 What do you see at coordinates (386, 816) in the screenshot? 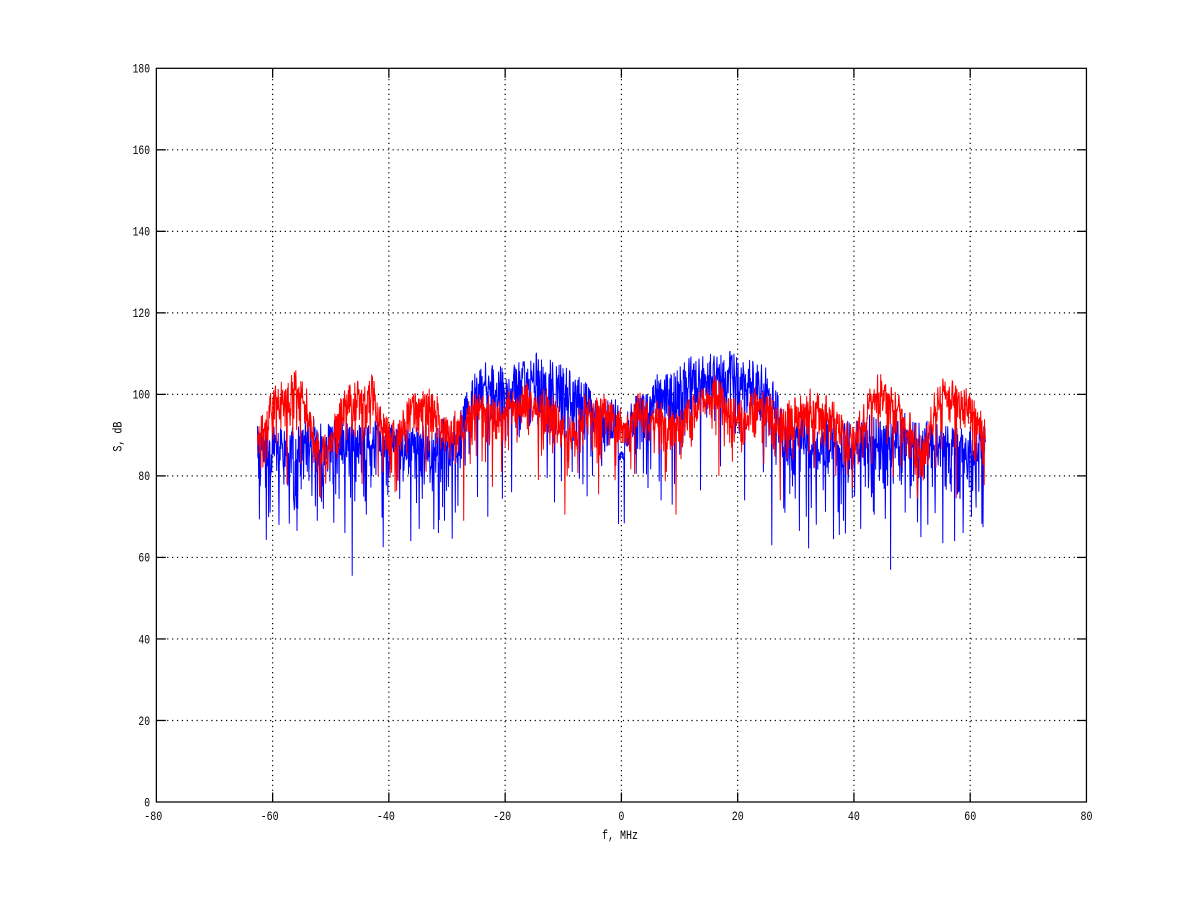
I see `svg-text: -40` at bounding box center [386, 816].